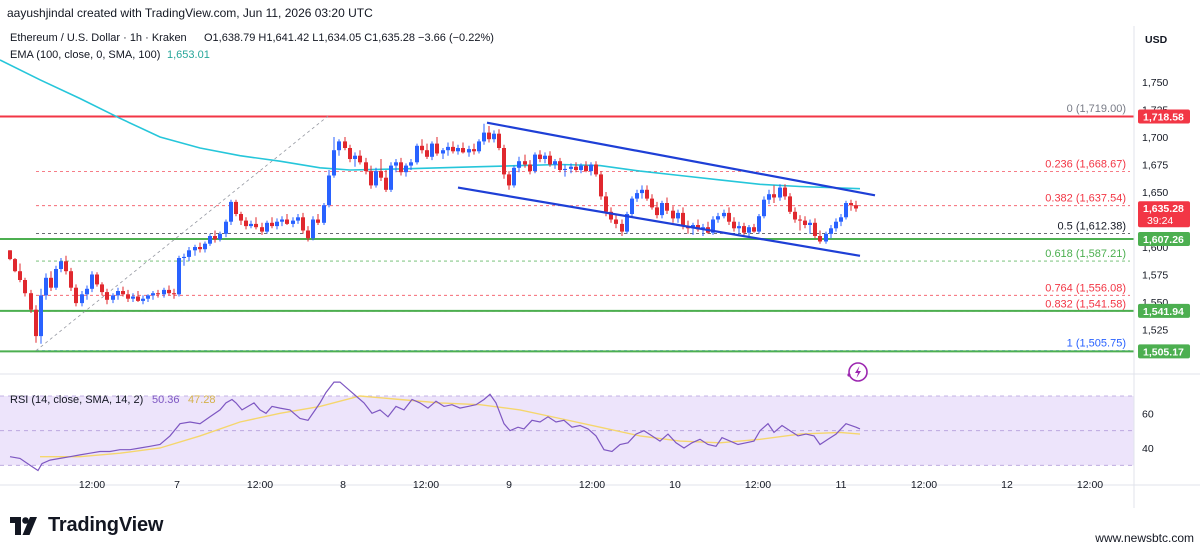  What do you see at coordinates (1156, 40) in the screenshot?
I see `axis-currency: USD` at bounding box center [1156, 40].